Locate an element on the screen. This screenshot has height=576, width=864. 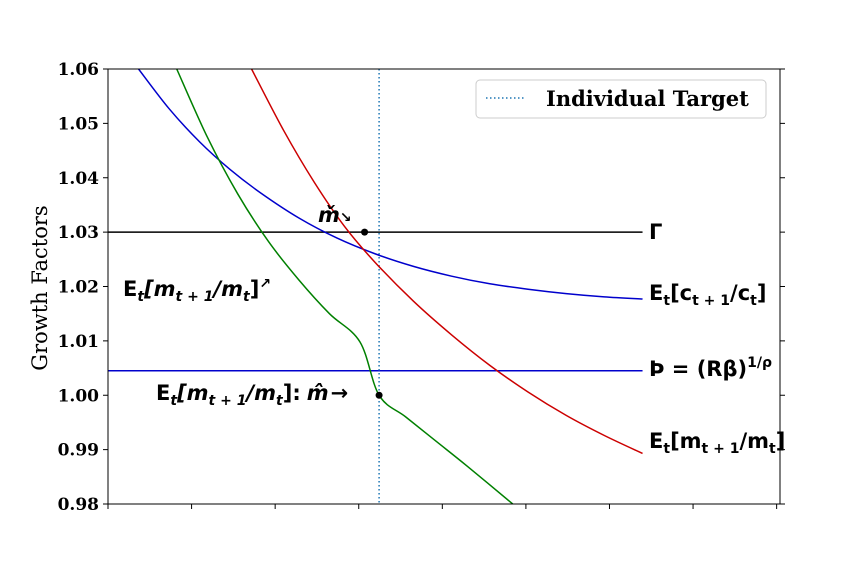
y-tick-label-7: 1.05 is located at coordinates (78, 124).